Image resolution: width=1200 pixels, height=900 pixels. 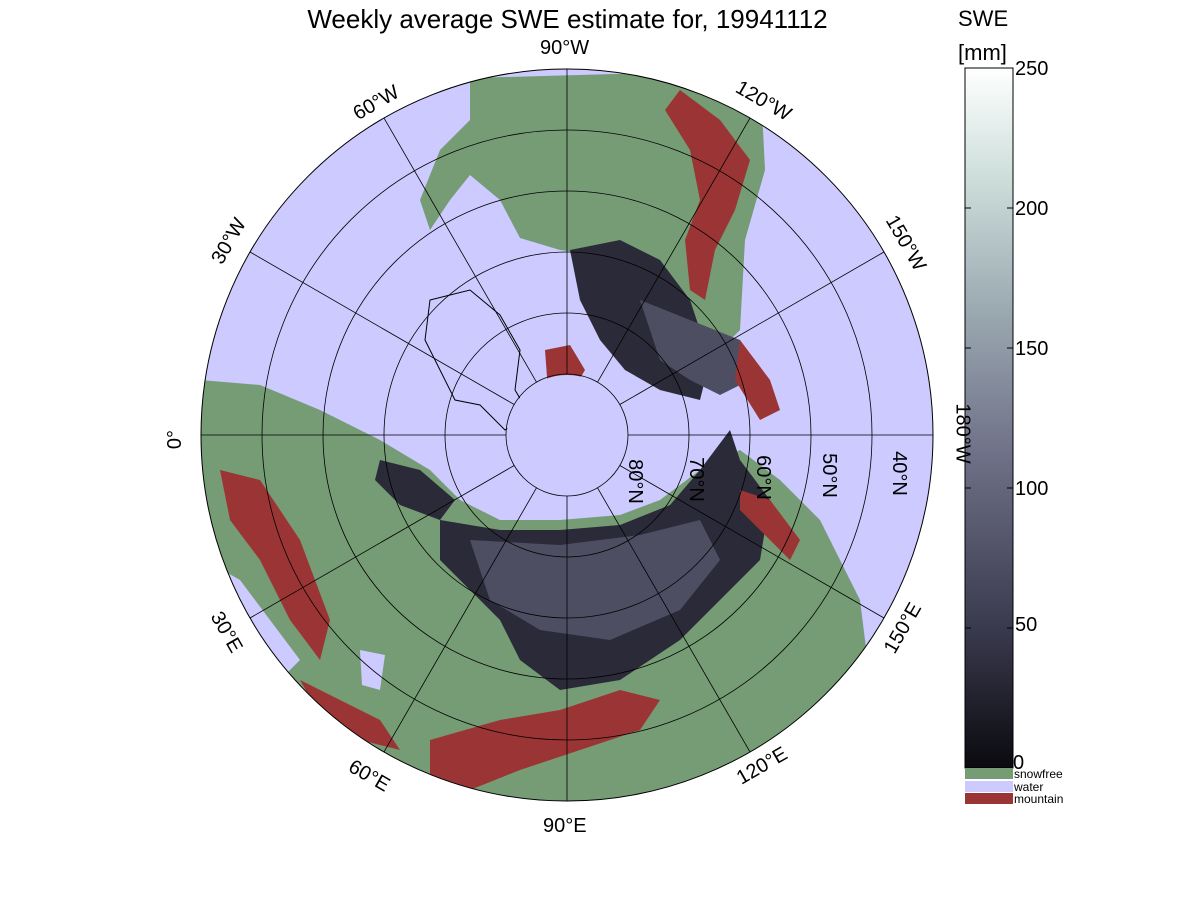 I want to click on colorbar-ticks, so click(x=989, y=418).